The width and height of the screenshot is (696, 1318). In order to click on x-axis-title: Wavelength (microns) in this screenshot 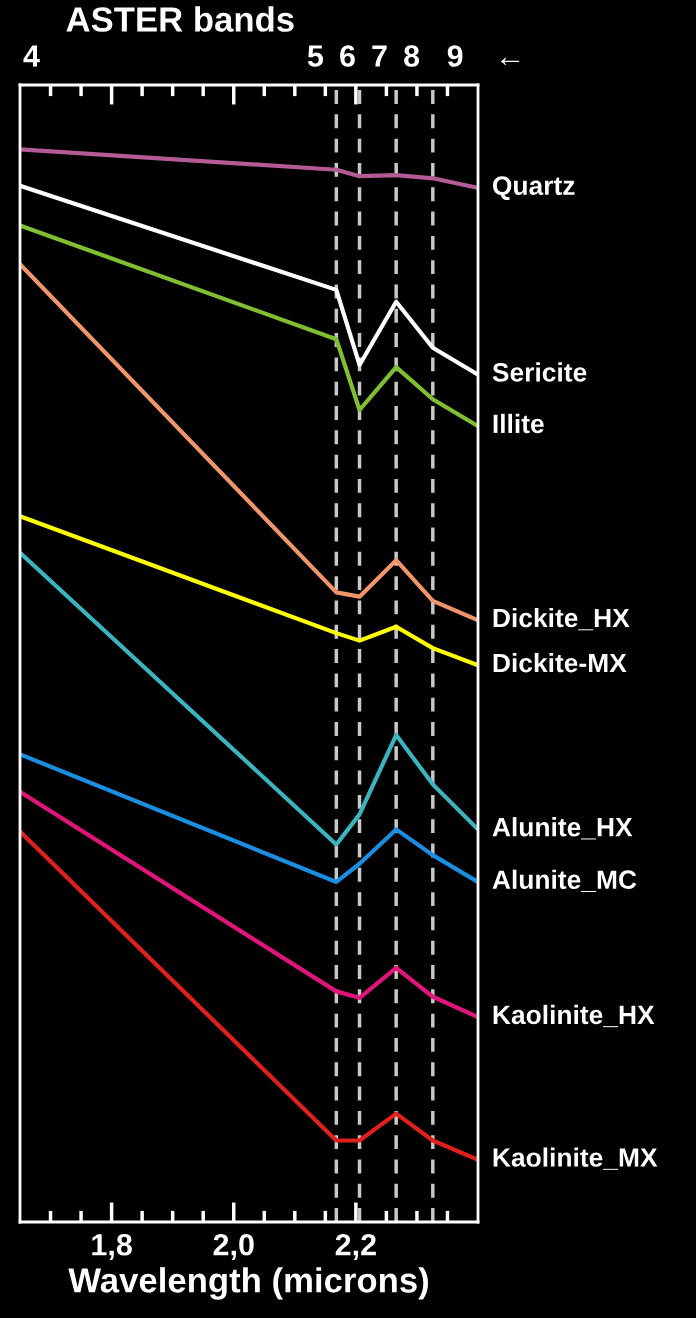, I will do `click(248, 1283)`.